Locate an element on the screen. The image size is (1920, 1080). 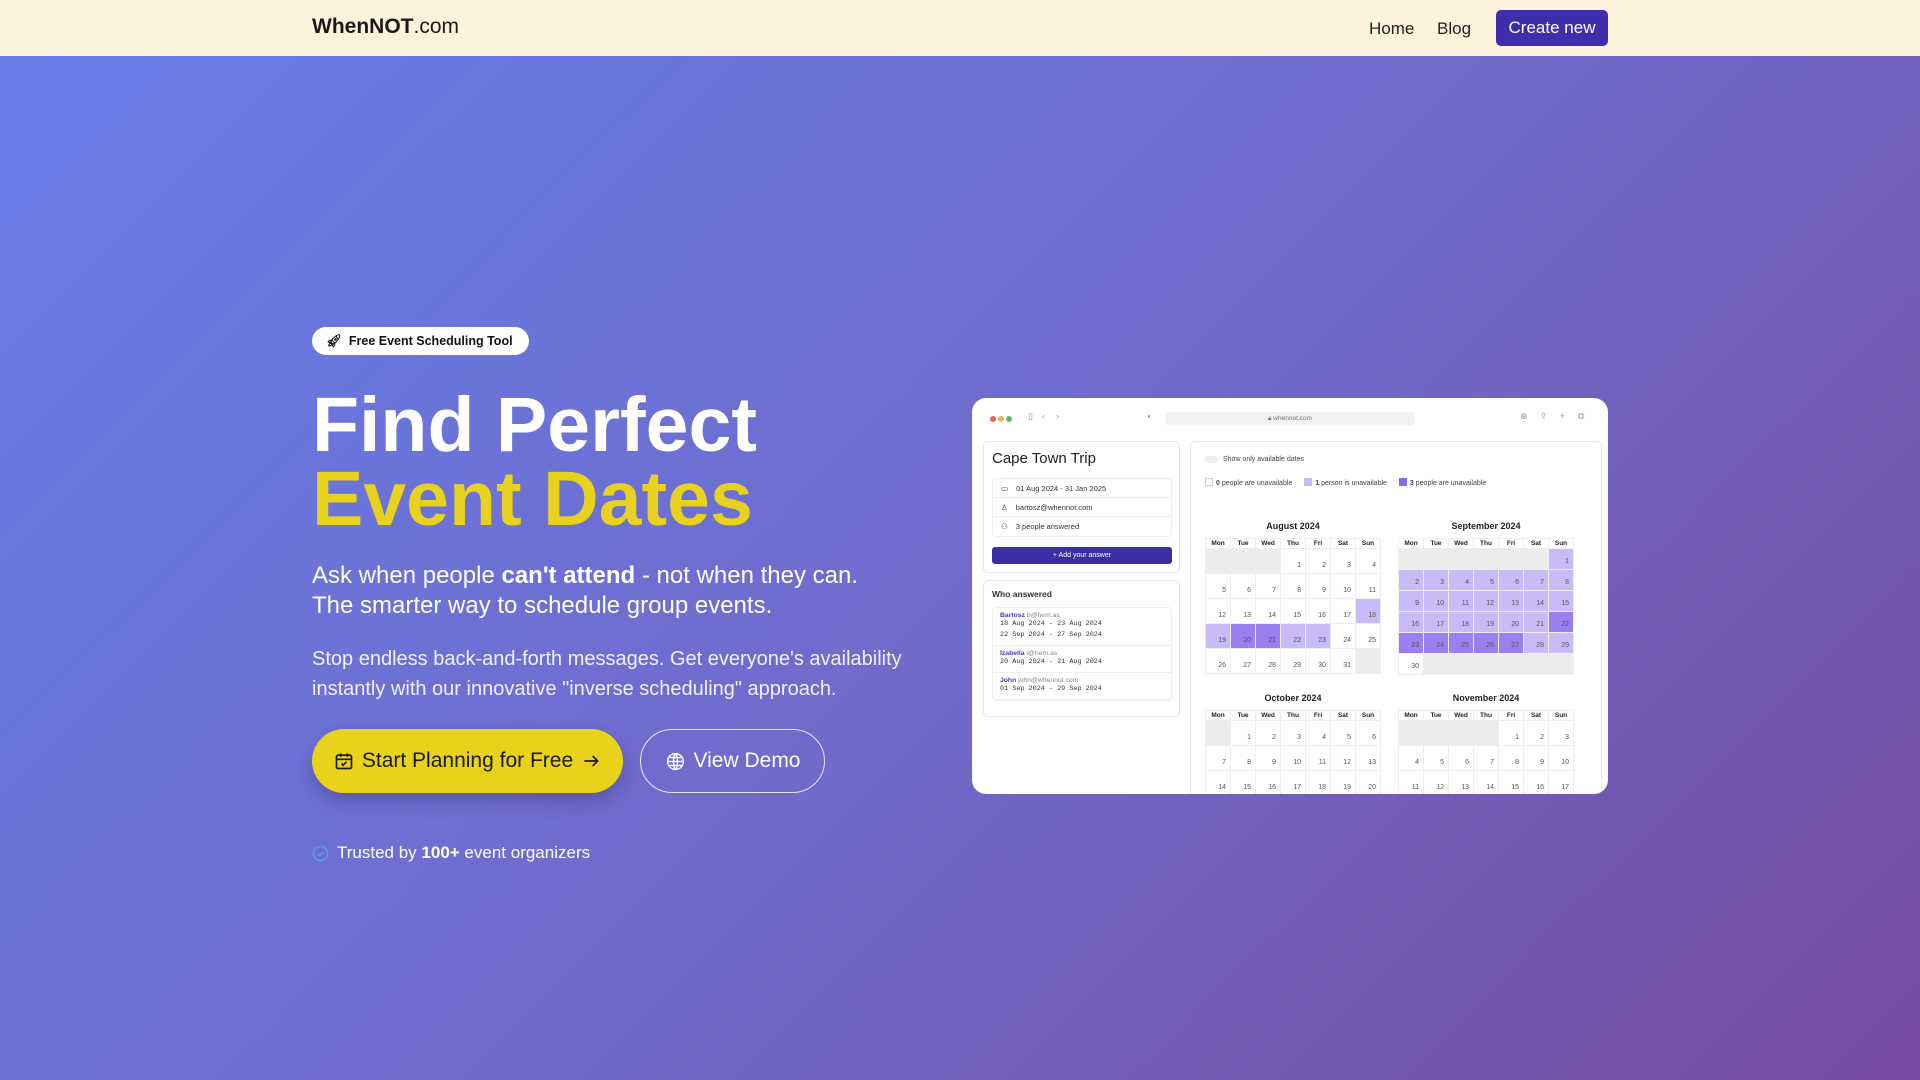
nav-home: Home is located at coordinates (1392, 28).